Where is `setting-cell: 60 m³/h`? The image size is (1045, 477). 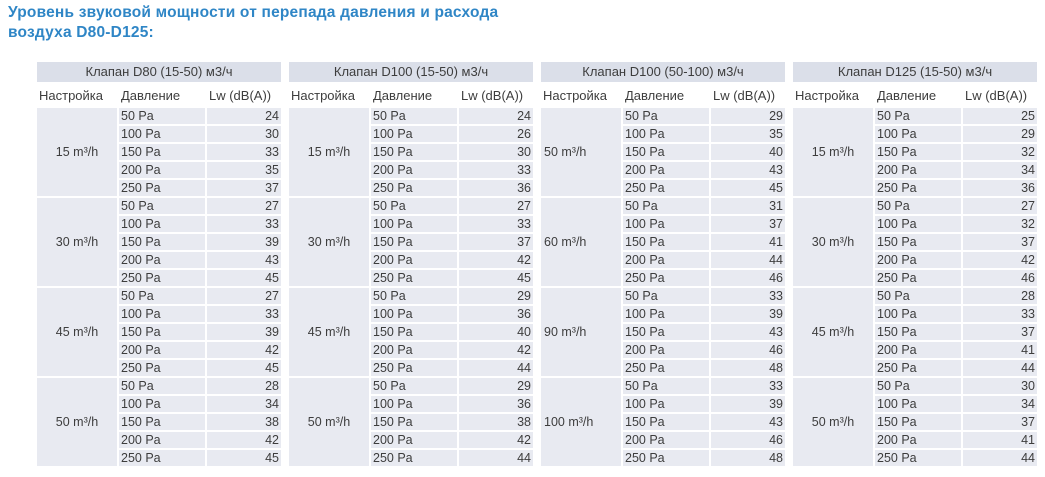 setting-cell: 60 m³/h is located at coordinates (582, 243).